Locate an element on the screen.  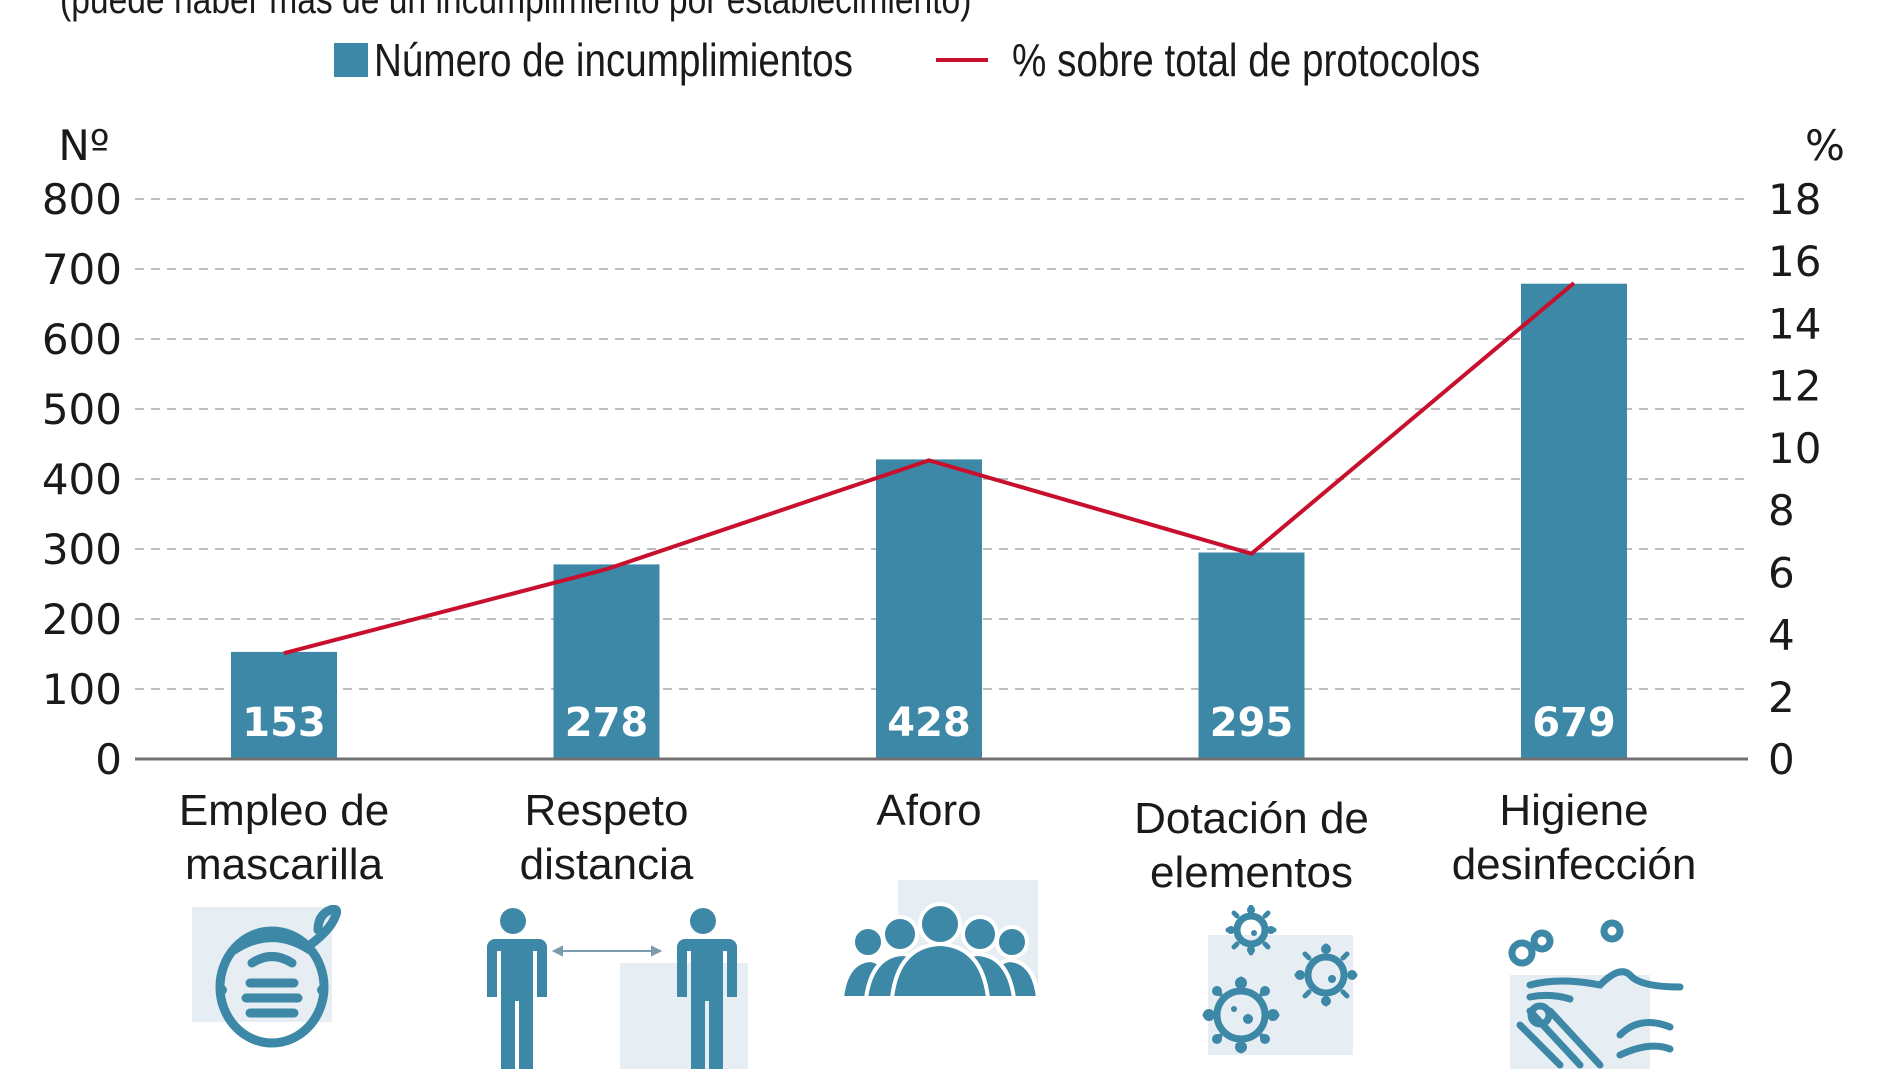
left-tick-label: 0 is located at coordinates (108, 759).